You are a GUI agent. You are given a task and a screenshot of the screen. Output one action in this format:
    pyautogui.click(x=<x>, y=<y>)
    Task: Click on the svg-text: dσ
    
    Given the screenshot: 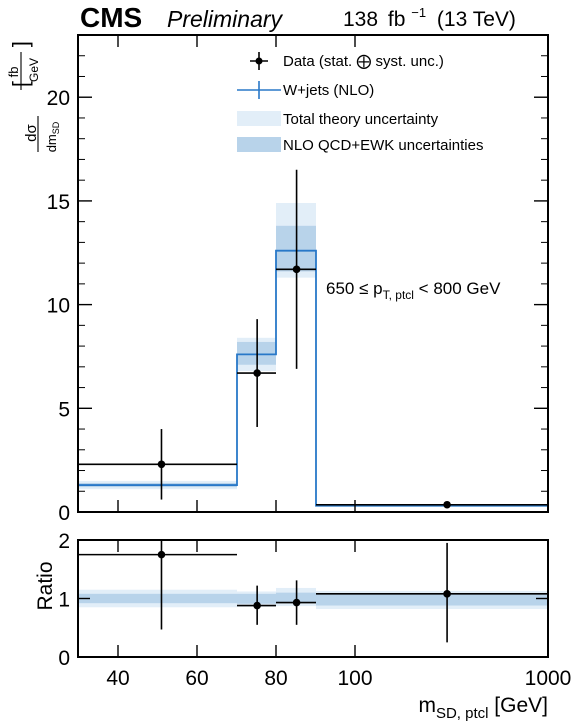 What is the action you would take?
    pyautogui.click(x=31, y=132)
    